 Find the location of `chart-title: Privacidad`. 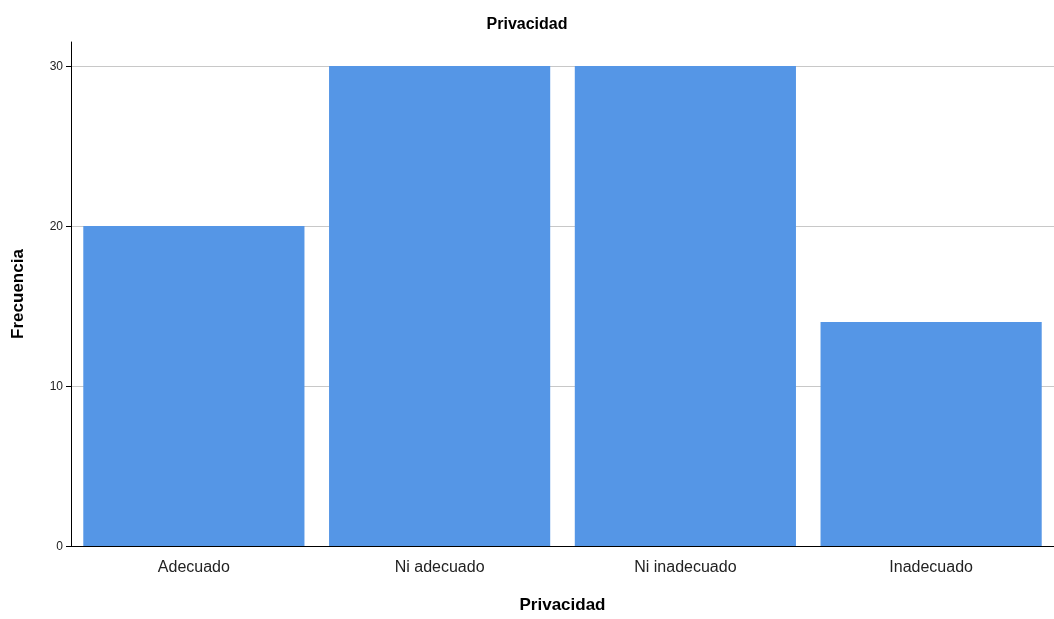

chart-title: Privacidad is located at coordinates (527, 23).